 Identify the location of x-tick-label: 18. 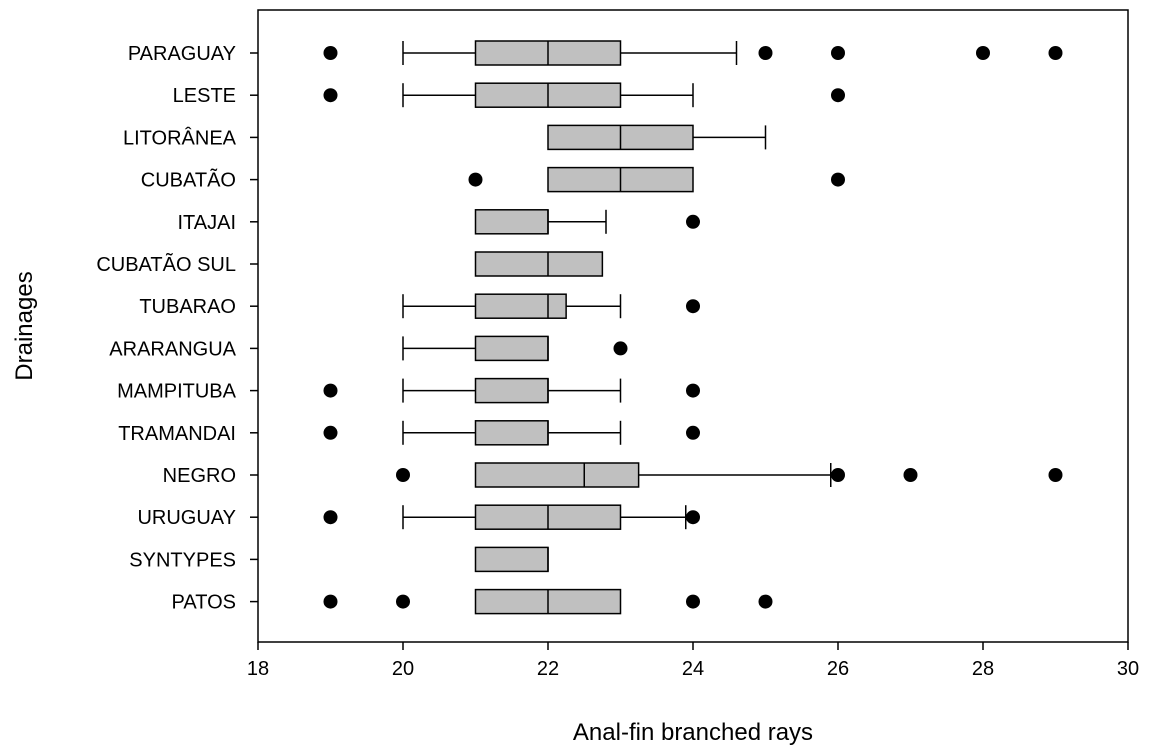
(258, 669).